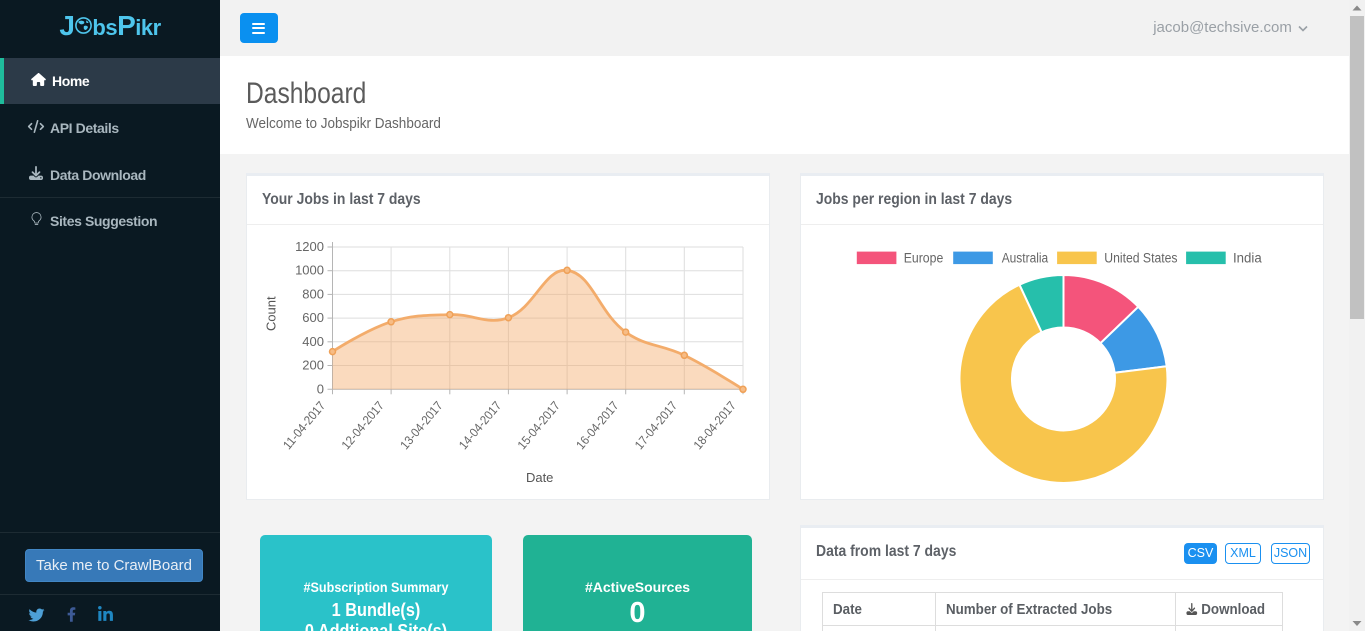 This screenshot has width=1365, height=631. I want to click on svg-text: 13-04-2017, so click(422, 425).